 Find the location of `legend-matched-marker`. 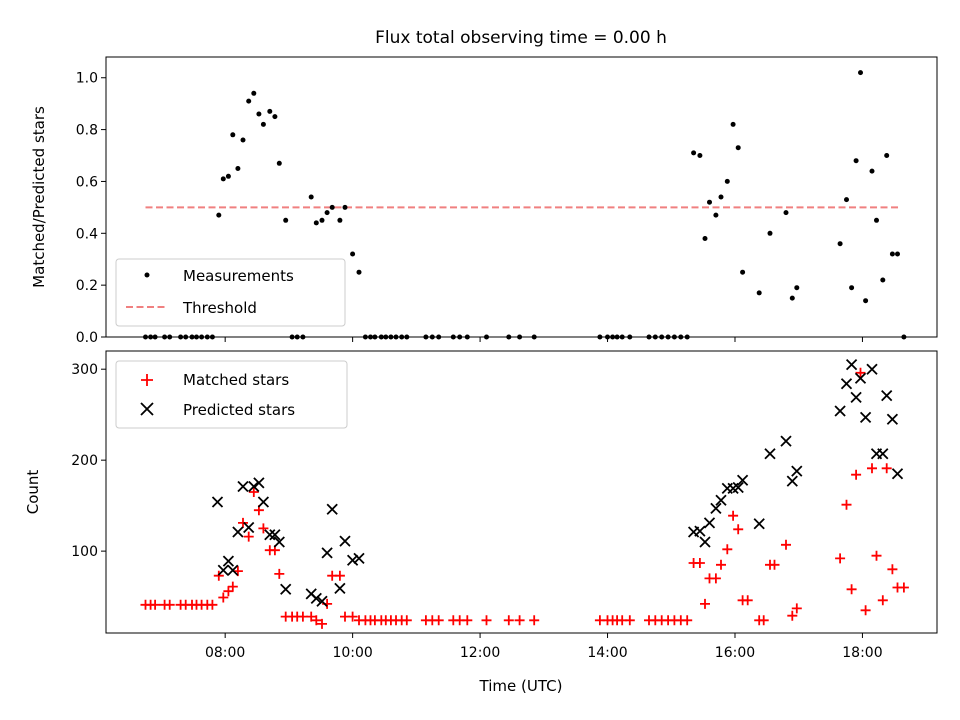

legend-matched-marker is located at coordinates (147, 380).